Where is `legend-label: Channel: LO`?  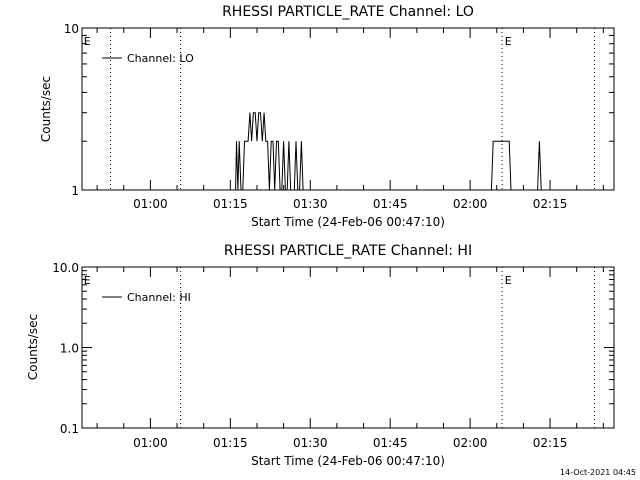
legend-label: Channel: LO is located at coordinates (160, 58).